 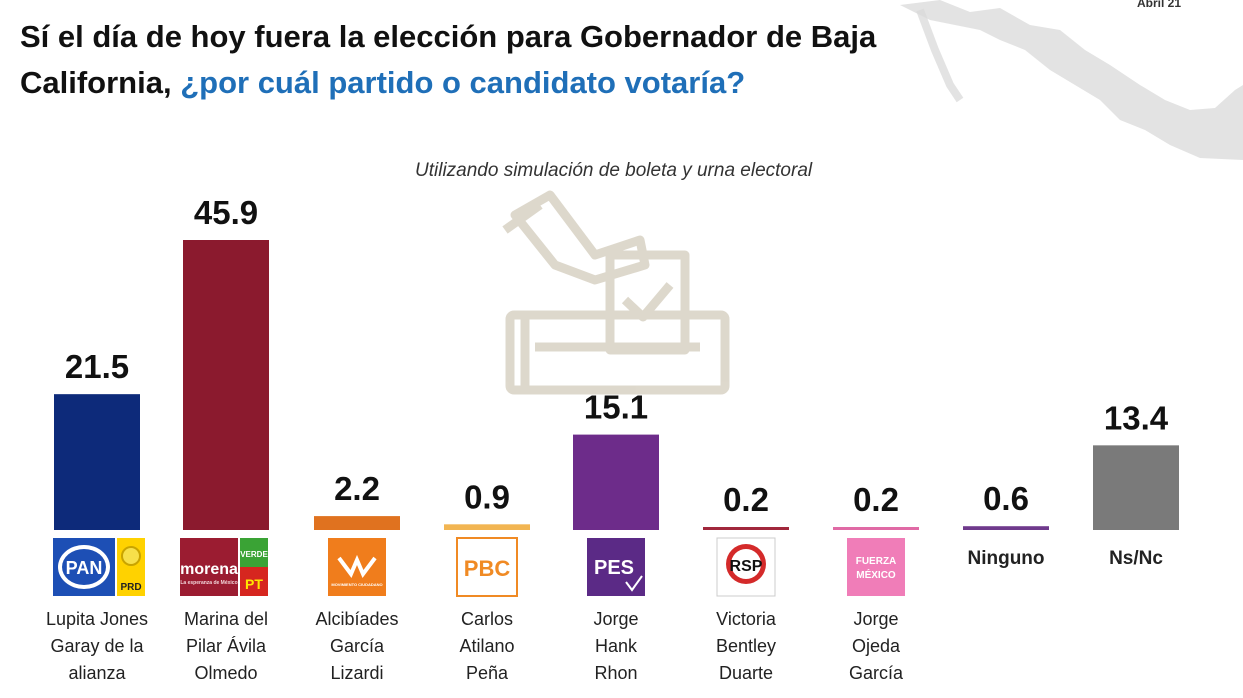 I want to click on candidate-label-line: Peña, so click(x=487, y=673).